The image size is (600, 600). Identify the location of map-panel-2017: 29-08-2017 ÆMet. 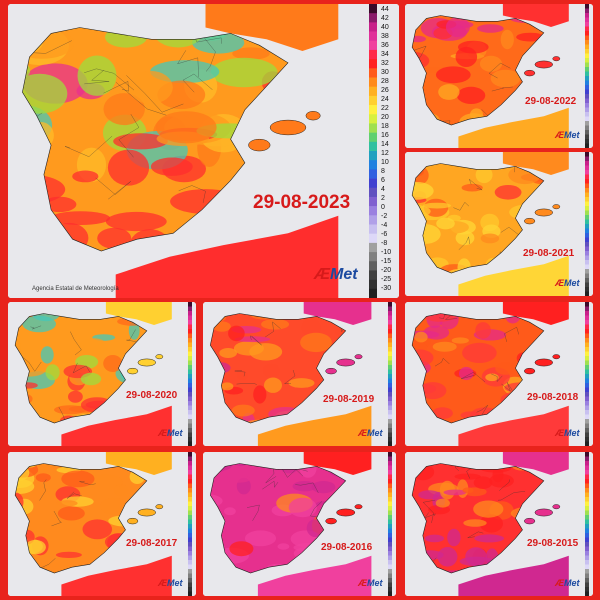
(102, 524).